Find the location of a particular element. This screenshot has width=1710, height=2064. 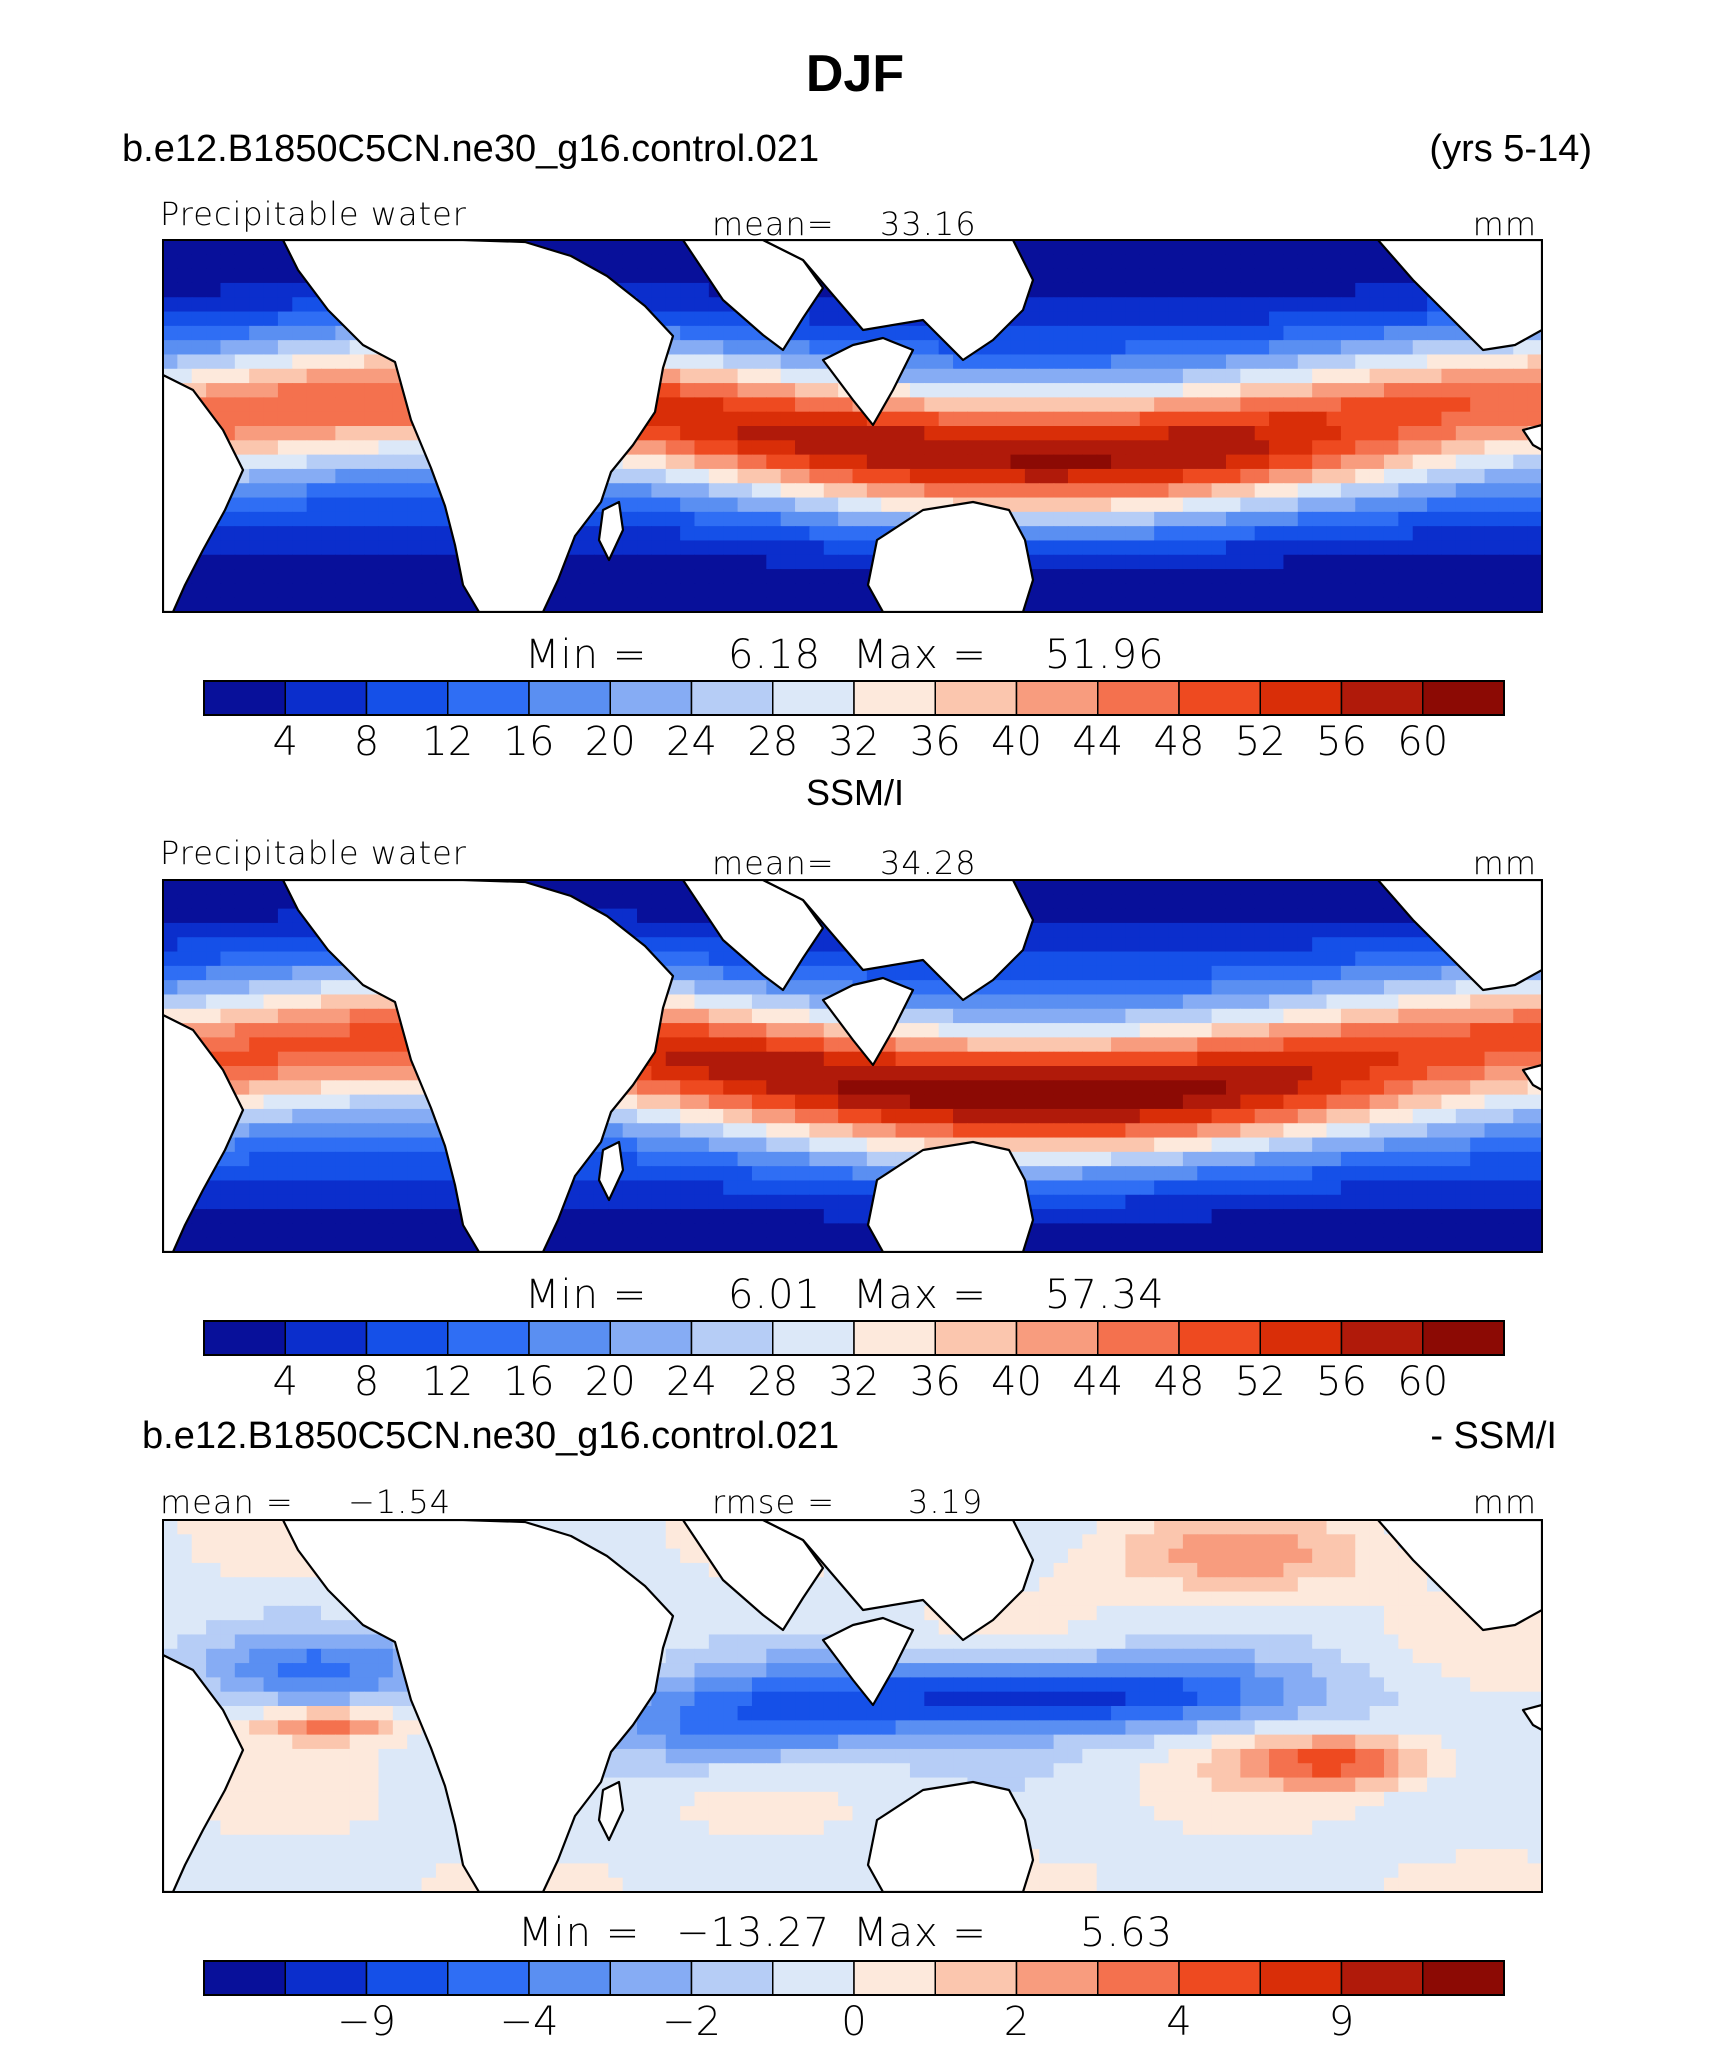

panel3-title-right: - SSM/I is located at coordinates (1493, 1436).